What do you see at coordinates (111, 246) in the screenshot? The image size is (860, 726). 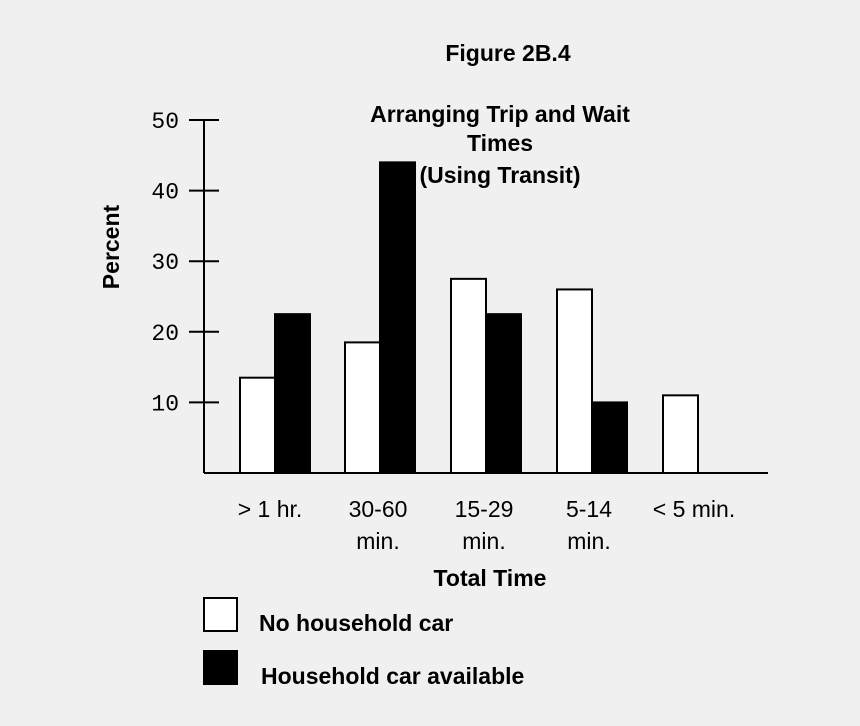 I see `y-axis-label: Percent` at bounding box center [111, 246].